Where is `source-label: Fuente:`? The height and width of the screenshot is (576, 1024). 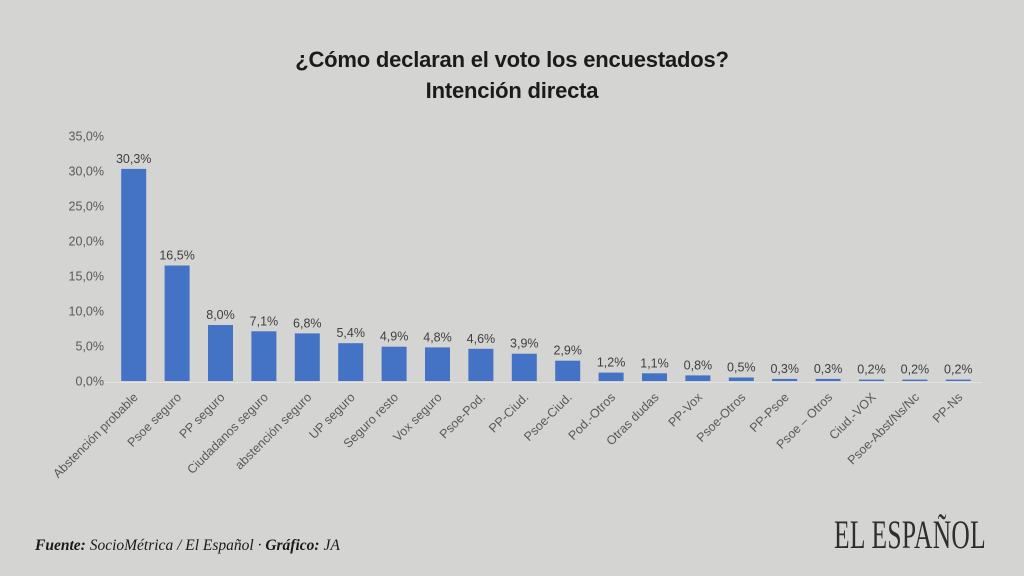
source-label: Fuente: is located at coordinates (60, 545).